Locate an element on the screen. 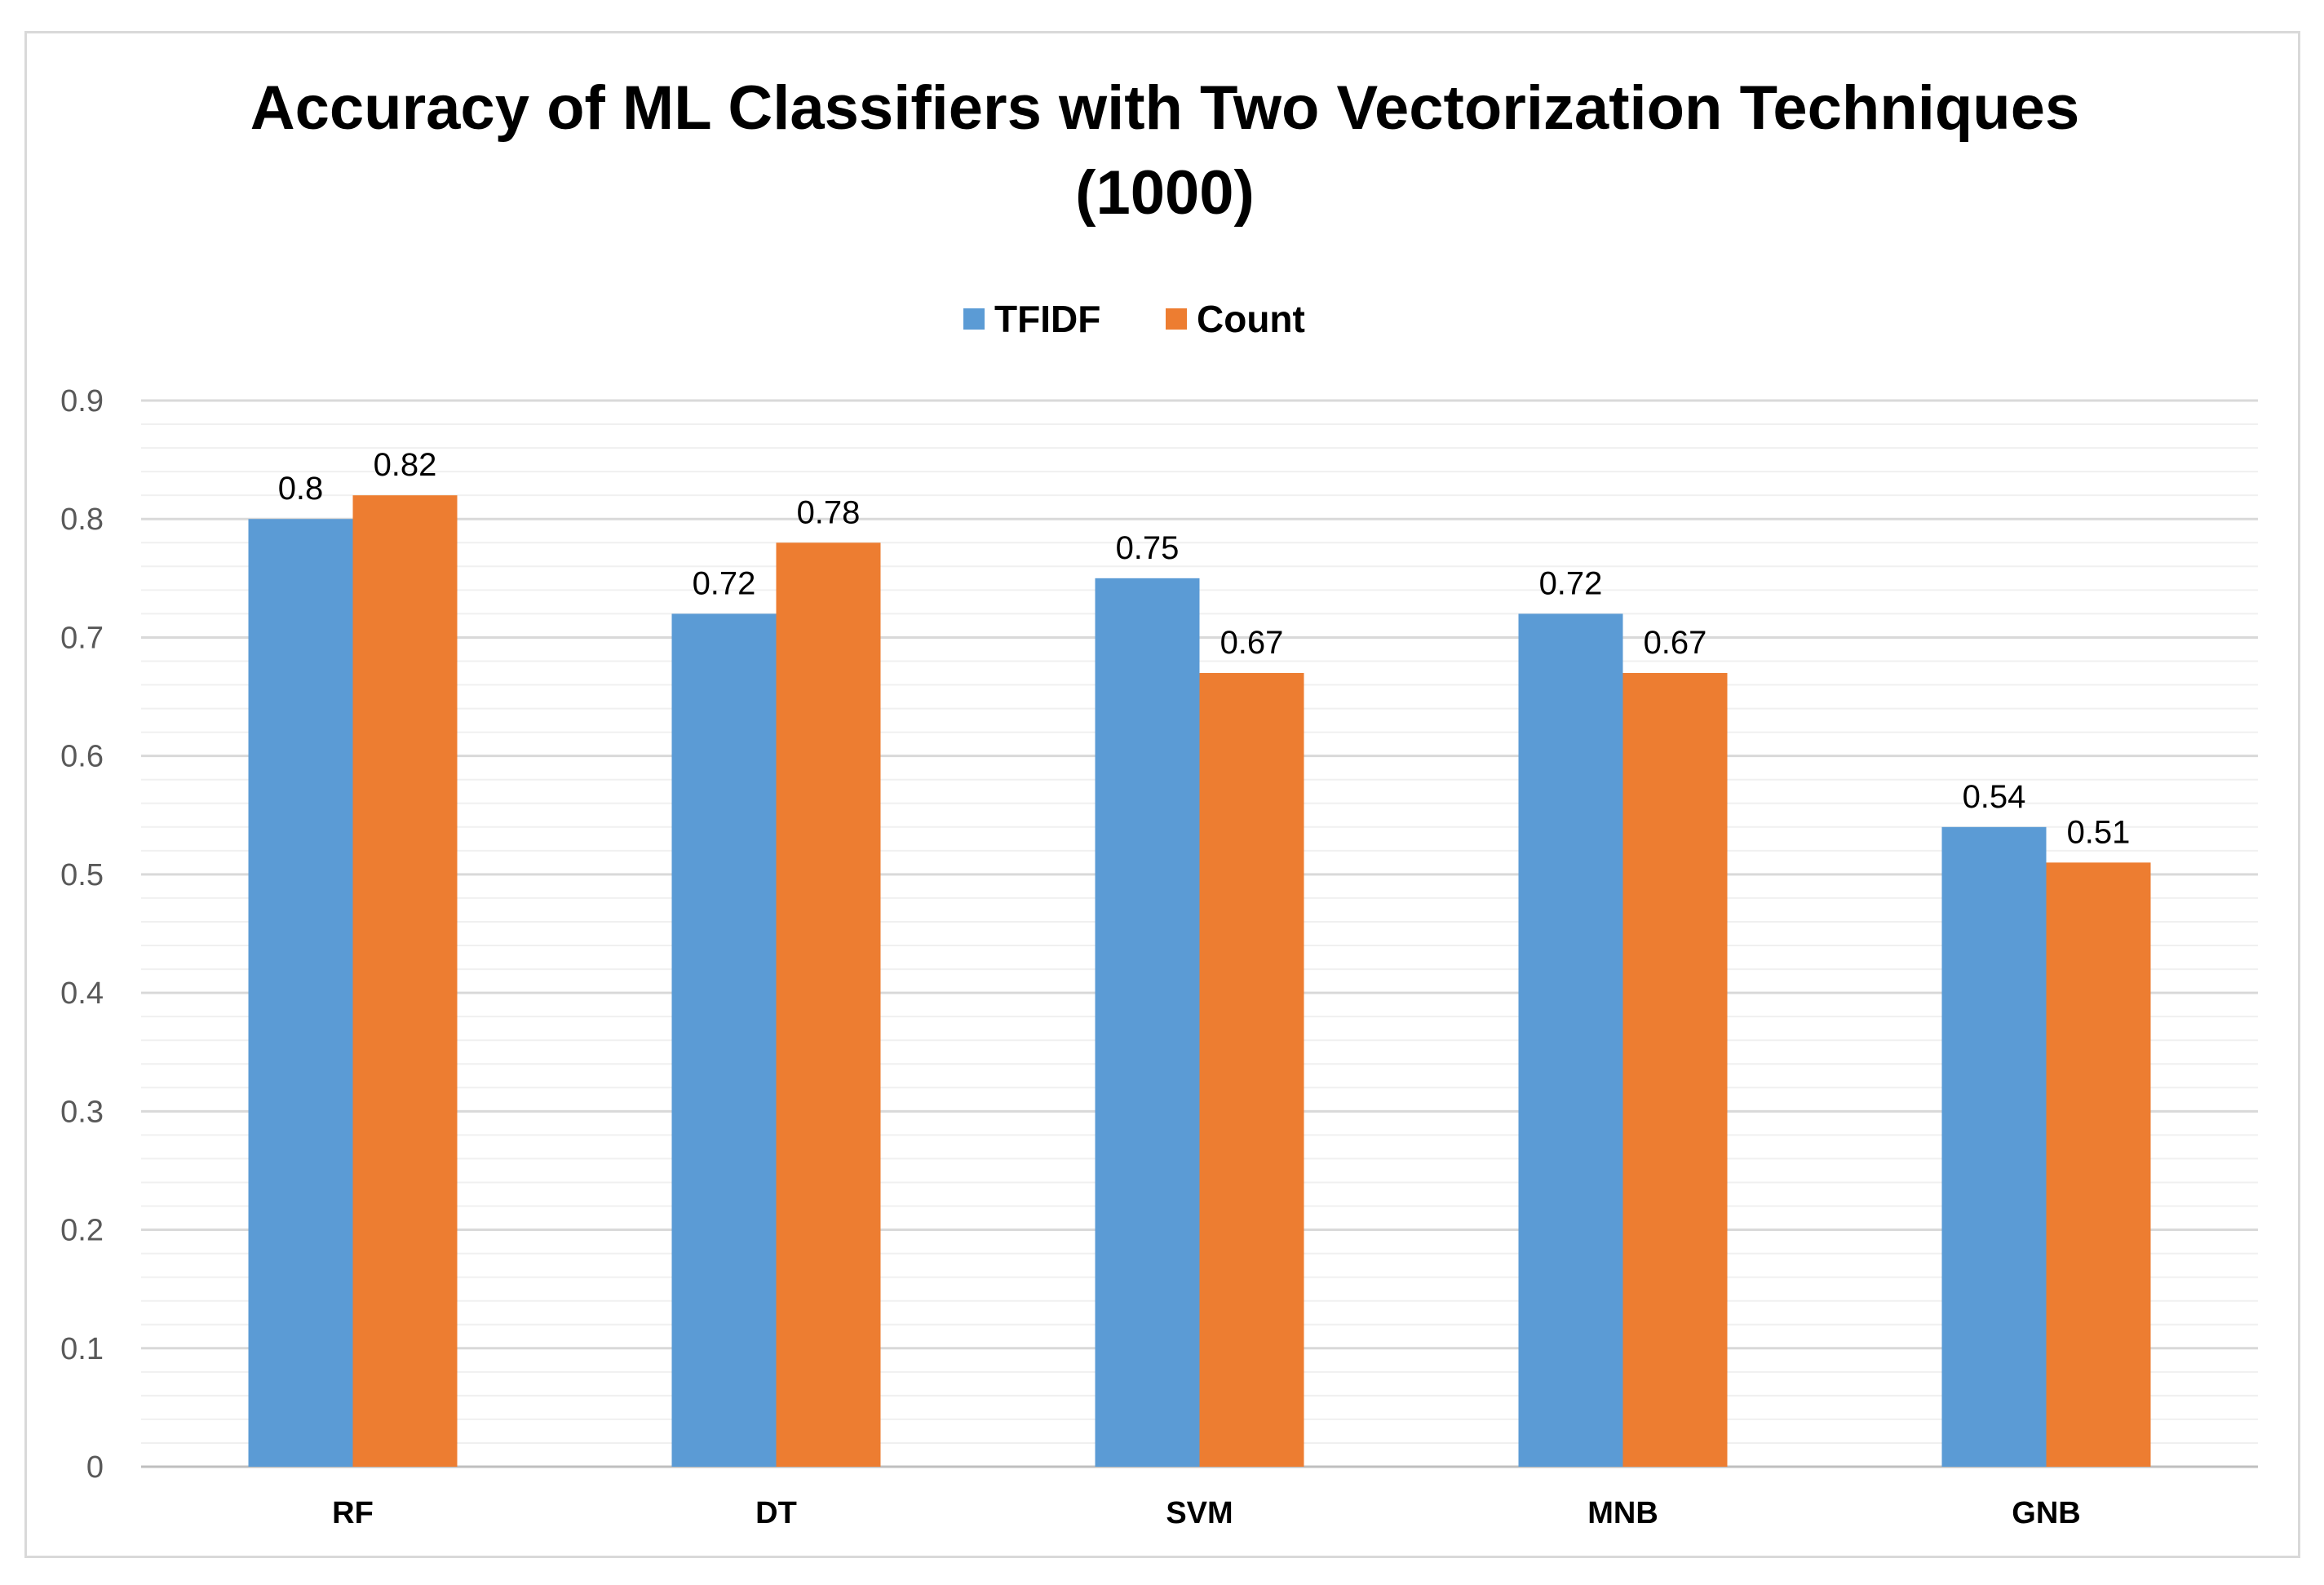 The width and height of the screenshot is (2324, 1585). data-label-tfidf-rf: 0.8 is located at coordinates (301, 489).